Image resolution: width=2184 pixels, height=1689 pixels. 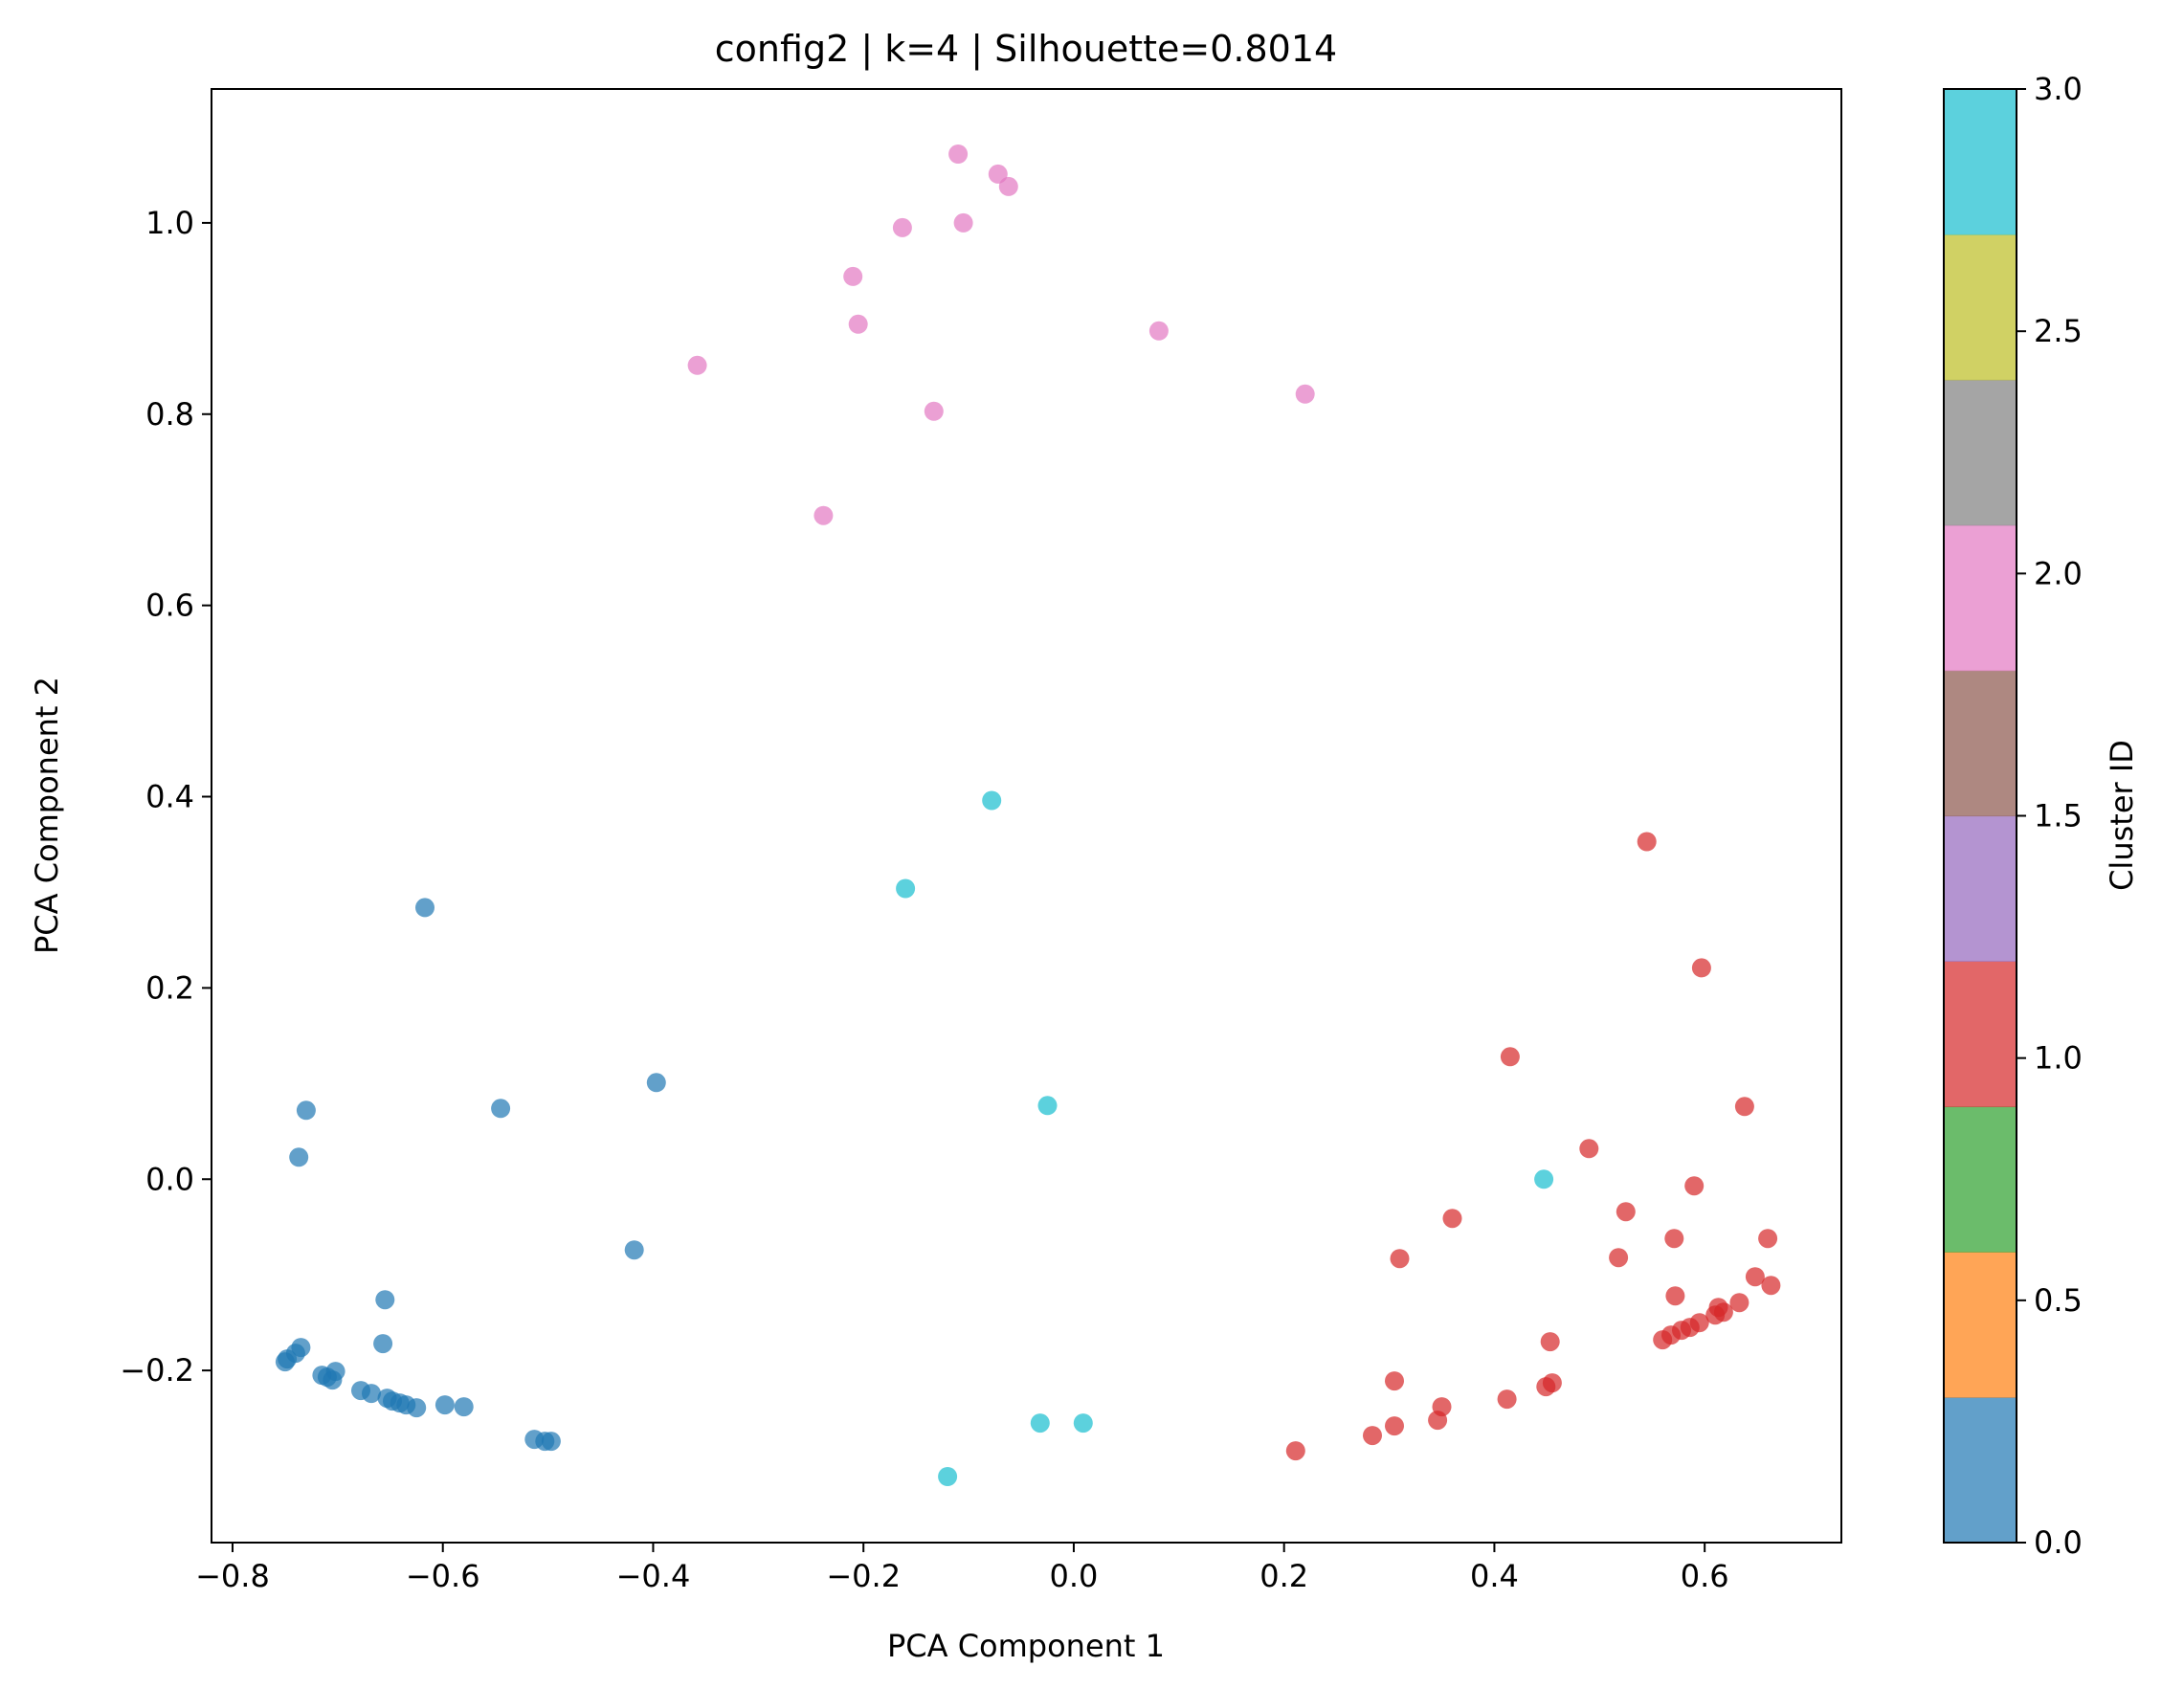 What do you see at coordinates (170, 1179) in the screenshot?
I see `y-tick-label: 0.0` at bounding box center [170, 1179].